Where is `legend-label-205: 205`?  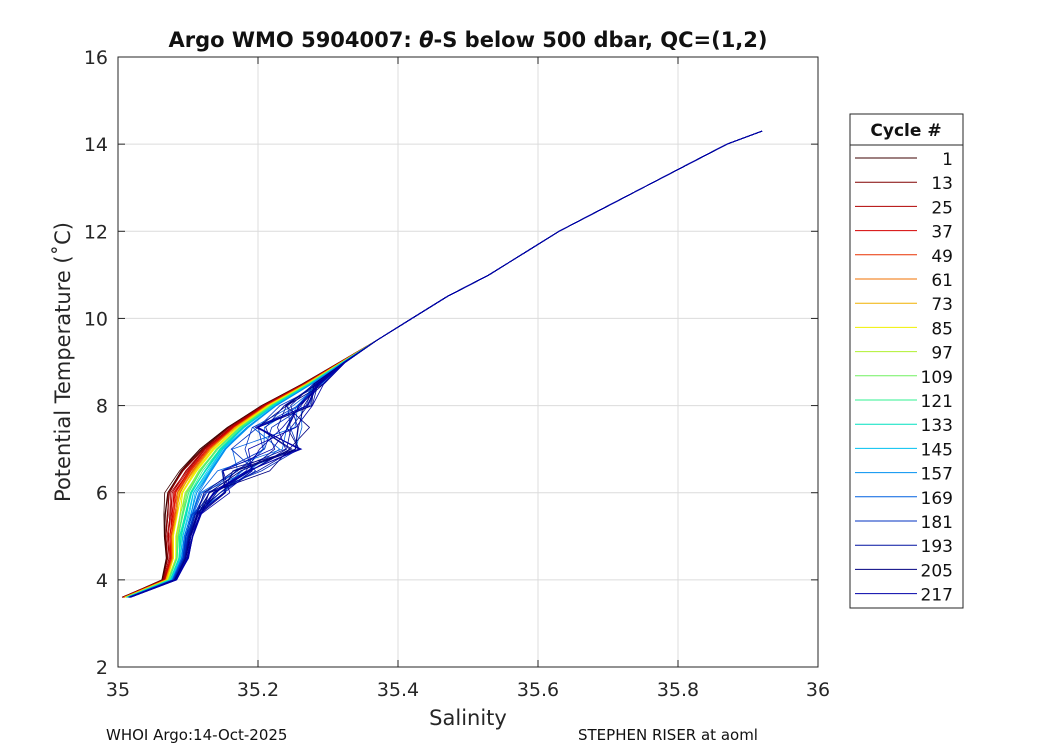
legend-label-205: 205 is located at coordinates (937, 571).